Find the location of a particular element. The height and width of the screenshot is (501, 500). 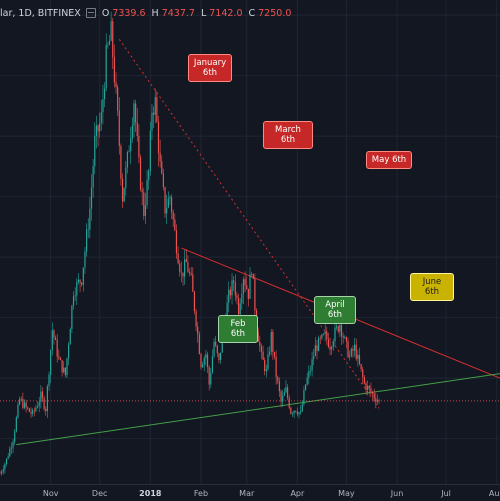

annotation-june-6th: June 6th is located at coordinates (432, 287).